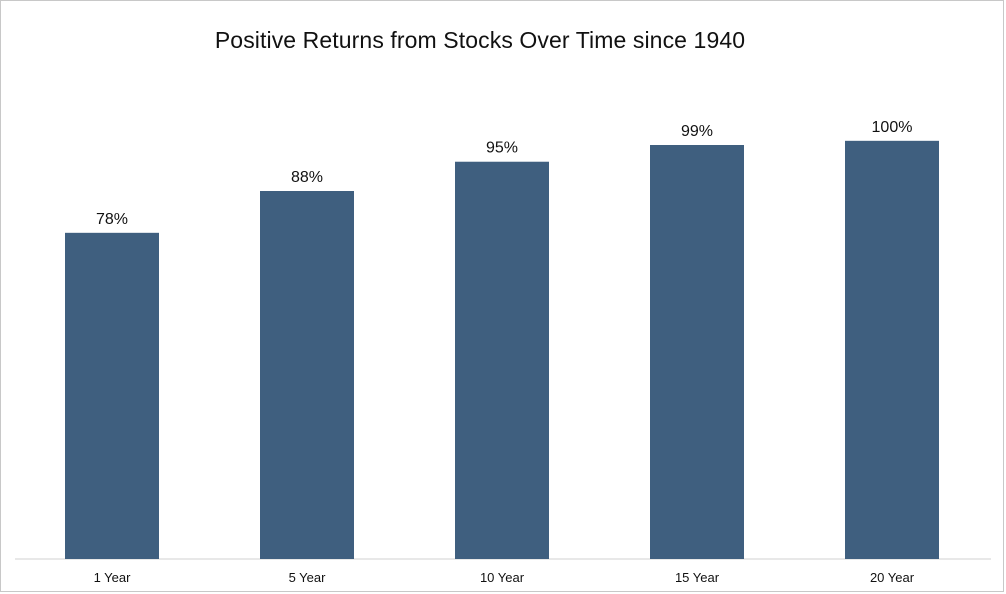 This screenshot has height=594, width=1006. Describe the element at coordinates (113, 577) in the screenshot. I see `x-tick-label: 1 Year` at that location.